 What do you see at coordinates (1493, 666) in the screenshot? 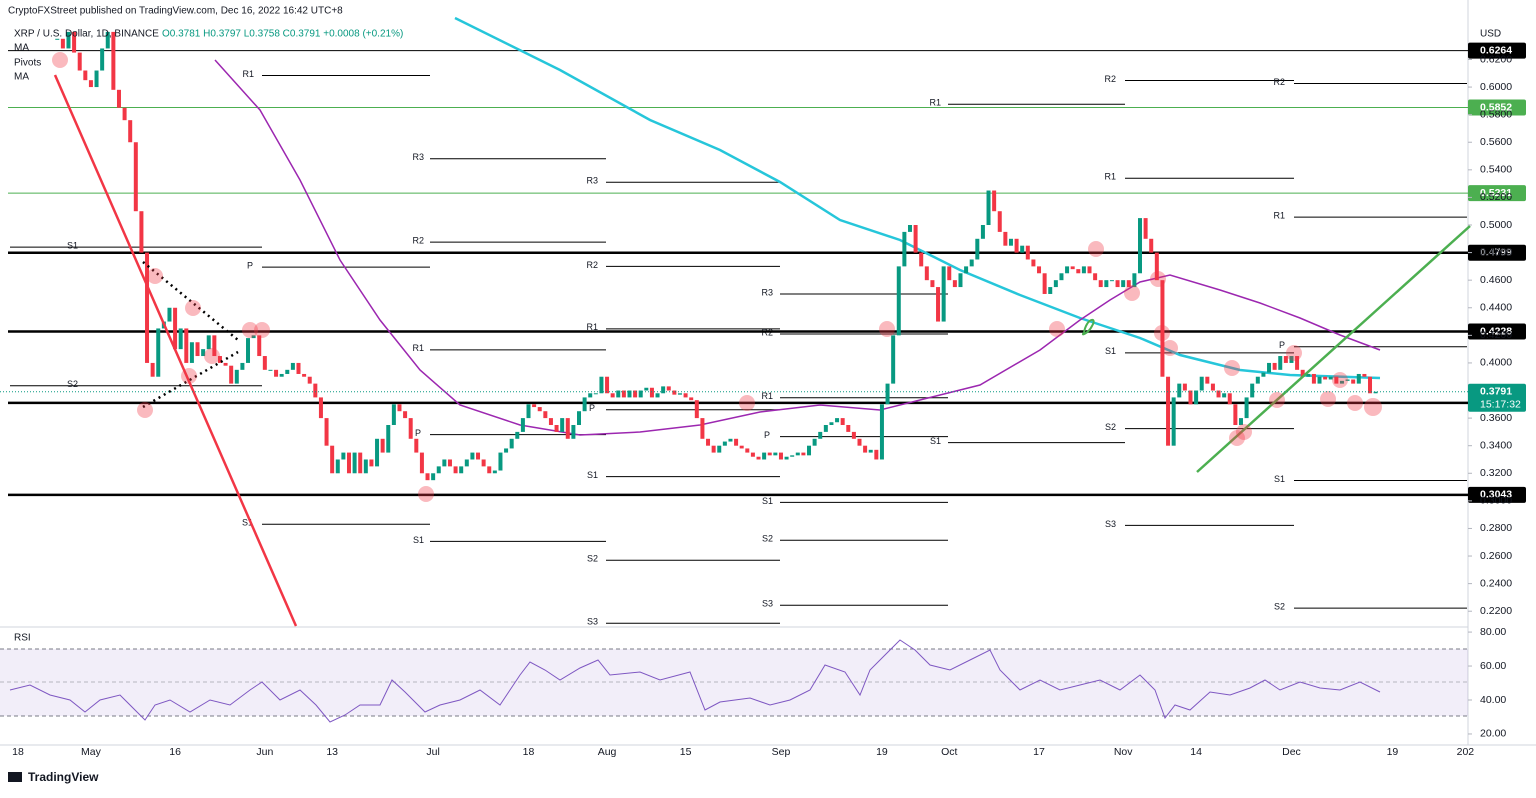
I see `rsi-tick-label: 60.00` at bounding box center [1493, 666].